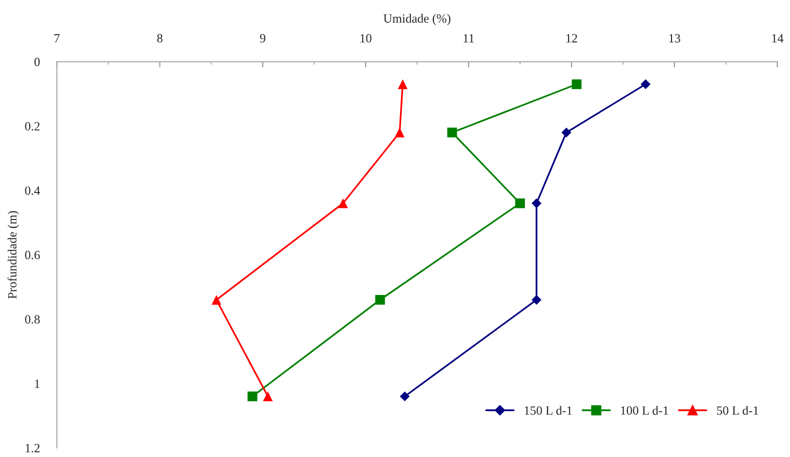 Image resolution: width=790 pixels, height=457 pixels. What do you see at coordinates (57, 38) in the screenshot?
I see `x-tick-label: 7` at bounding box center [57, 38].